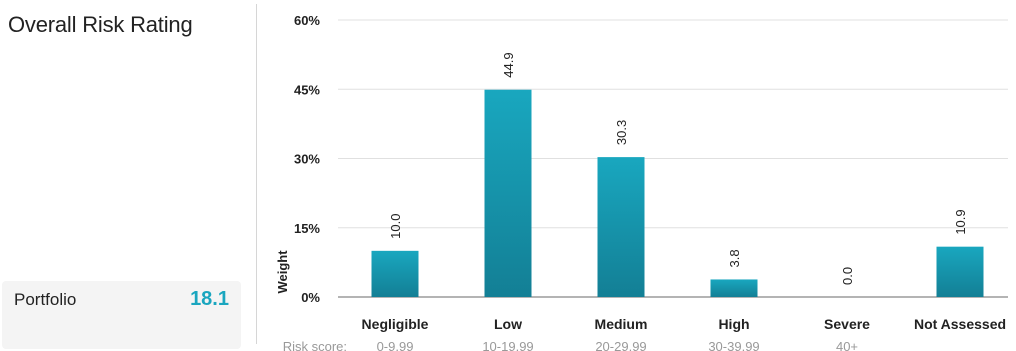 This screenshot has width=1016, height=351. I want to click on bar-medium, so click(621, 227).